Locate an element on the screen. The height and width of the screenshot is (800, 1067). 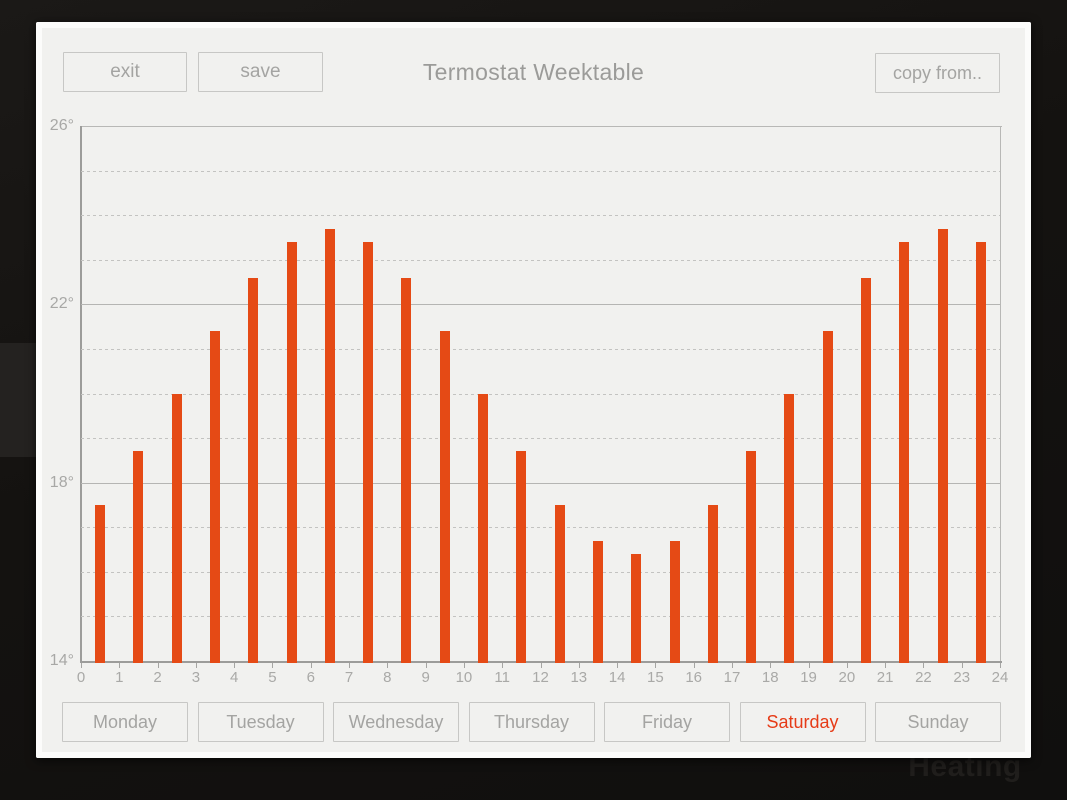
day-button-sunday: Sunday is located at coordinates (938, 722).